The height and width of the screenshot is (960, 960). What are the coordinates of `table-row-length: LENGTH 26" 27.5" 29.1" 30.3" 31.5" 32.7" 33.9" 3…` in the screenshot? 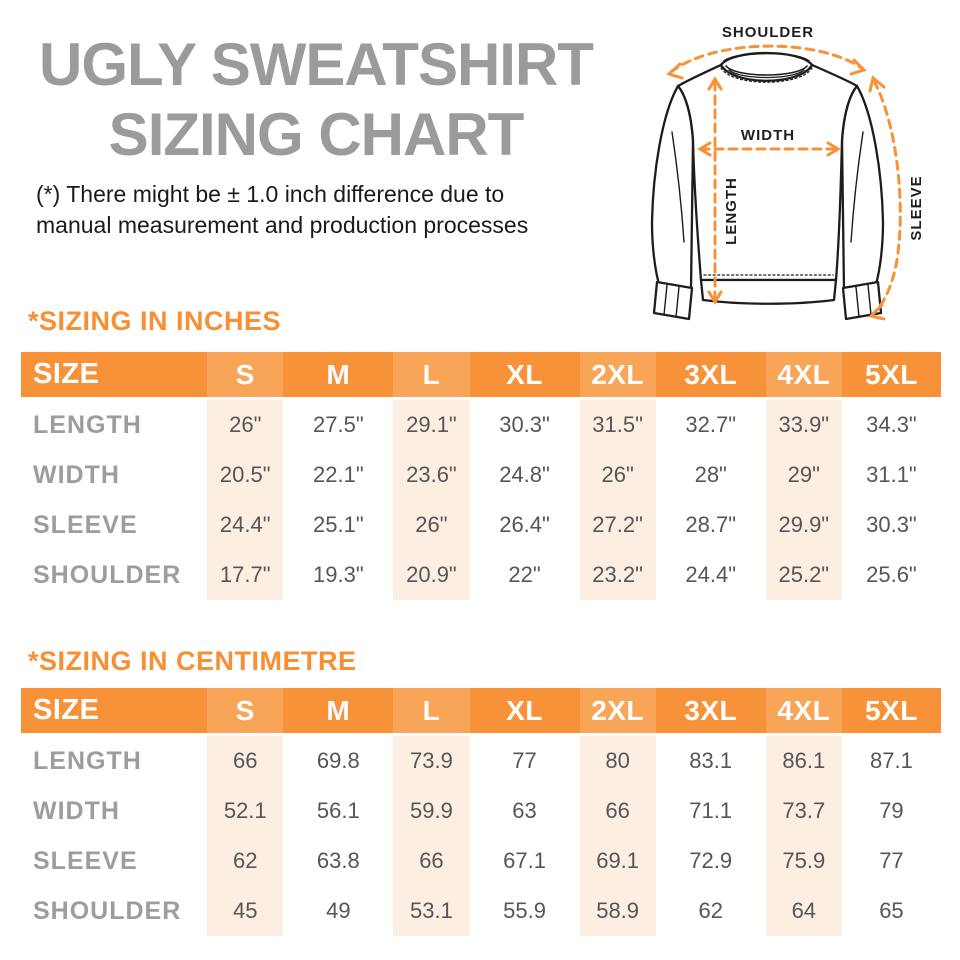 It's located at (481, 424).